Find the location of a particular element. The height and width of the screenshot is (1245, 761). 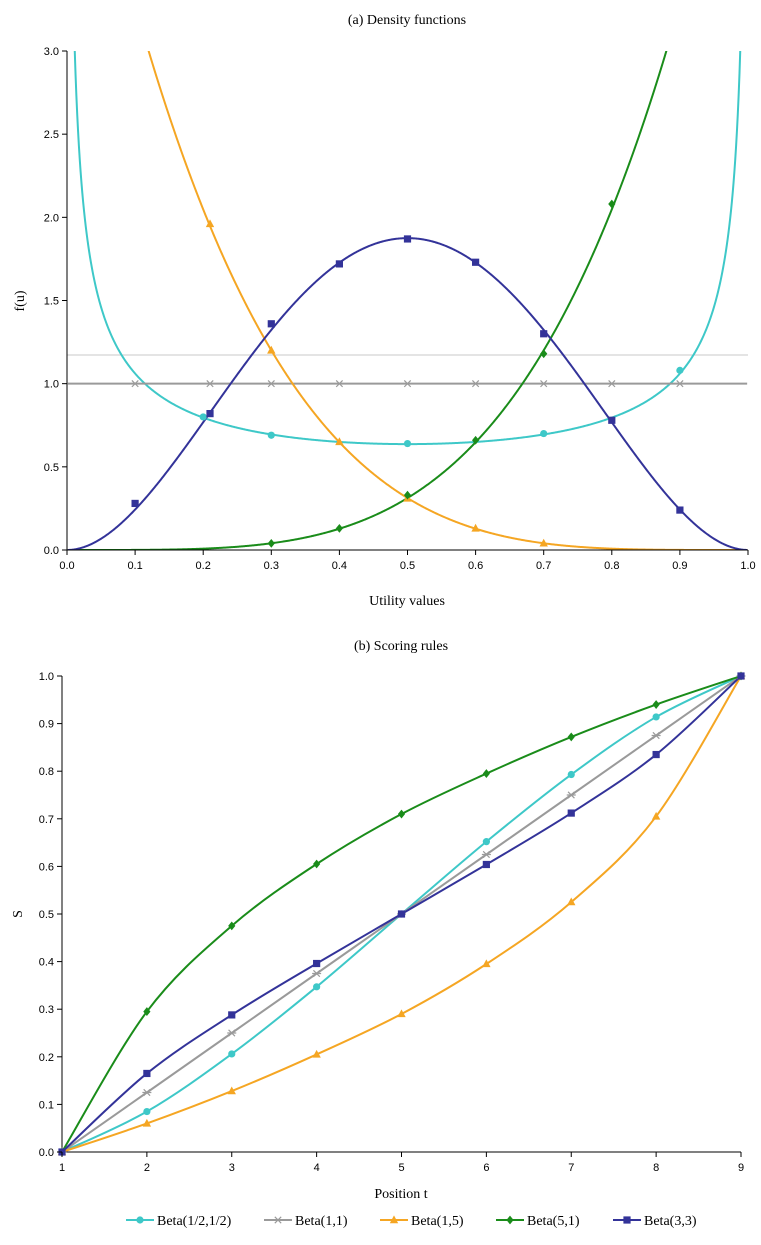

density-y-tick-label: 0.0 is located at coordinates (51, 551).